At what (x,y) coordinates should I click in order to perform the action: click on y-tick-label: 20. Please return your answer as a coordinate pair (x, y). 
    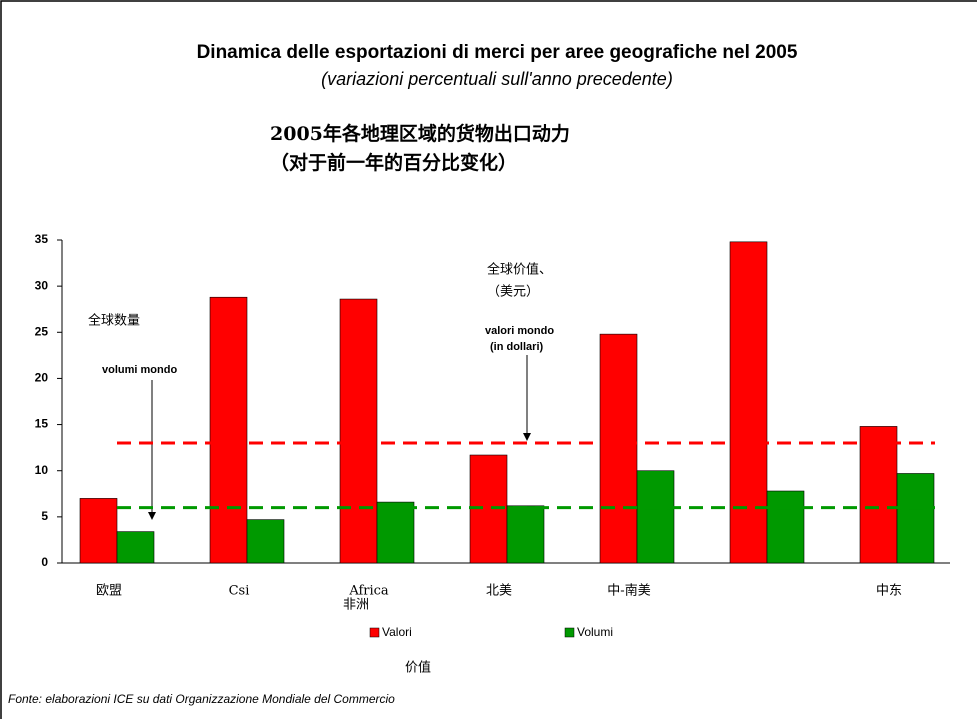
    Looking at the image, I should click on (42, 378).